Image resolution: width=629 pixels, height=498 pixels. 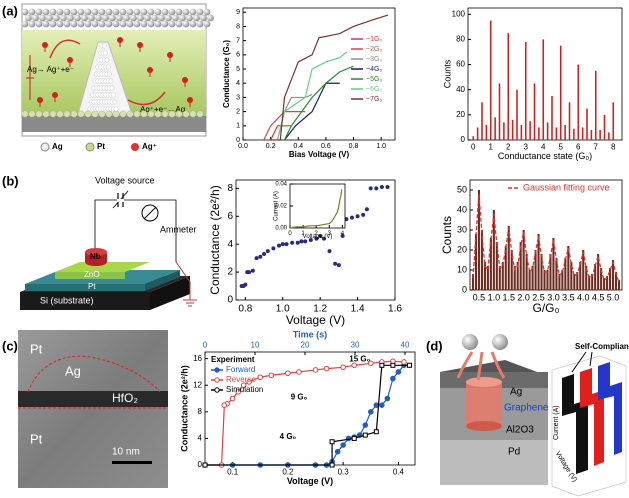 What do you see at coordinates (125, 398) in the screenshot?
I see `image-label: HfO₂` at bounding box center [125, 398].